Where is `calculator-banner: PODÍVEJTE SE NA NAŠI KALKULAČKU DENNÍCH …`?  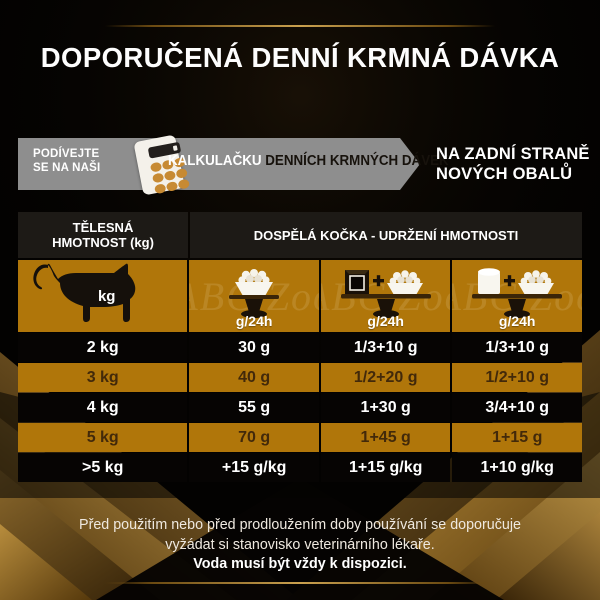
calculator-banner: PODÍVEJTE SE NA NAŠI KALKULAČKU DENNÍCH … is located at coordinates (303, 165).